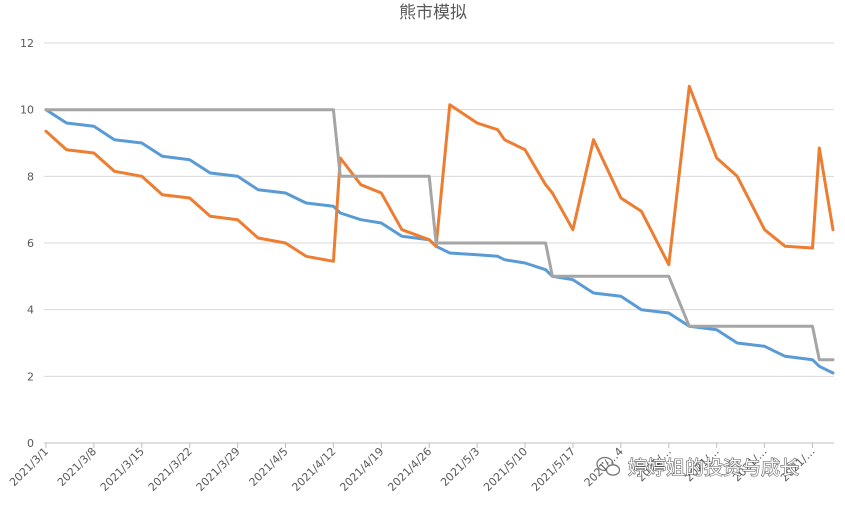 The height and width of the screenshot is (506, 845). I want to click on x-tick-label: 2021/4/26, so click(409, 469).